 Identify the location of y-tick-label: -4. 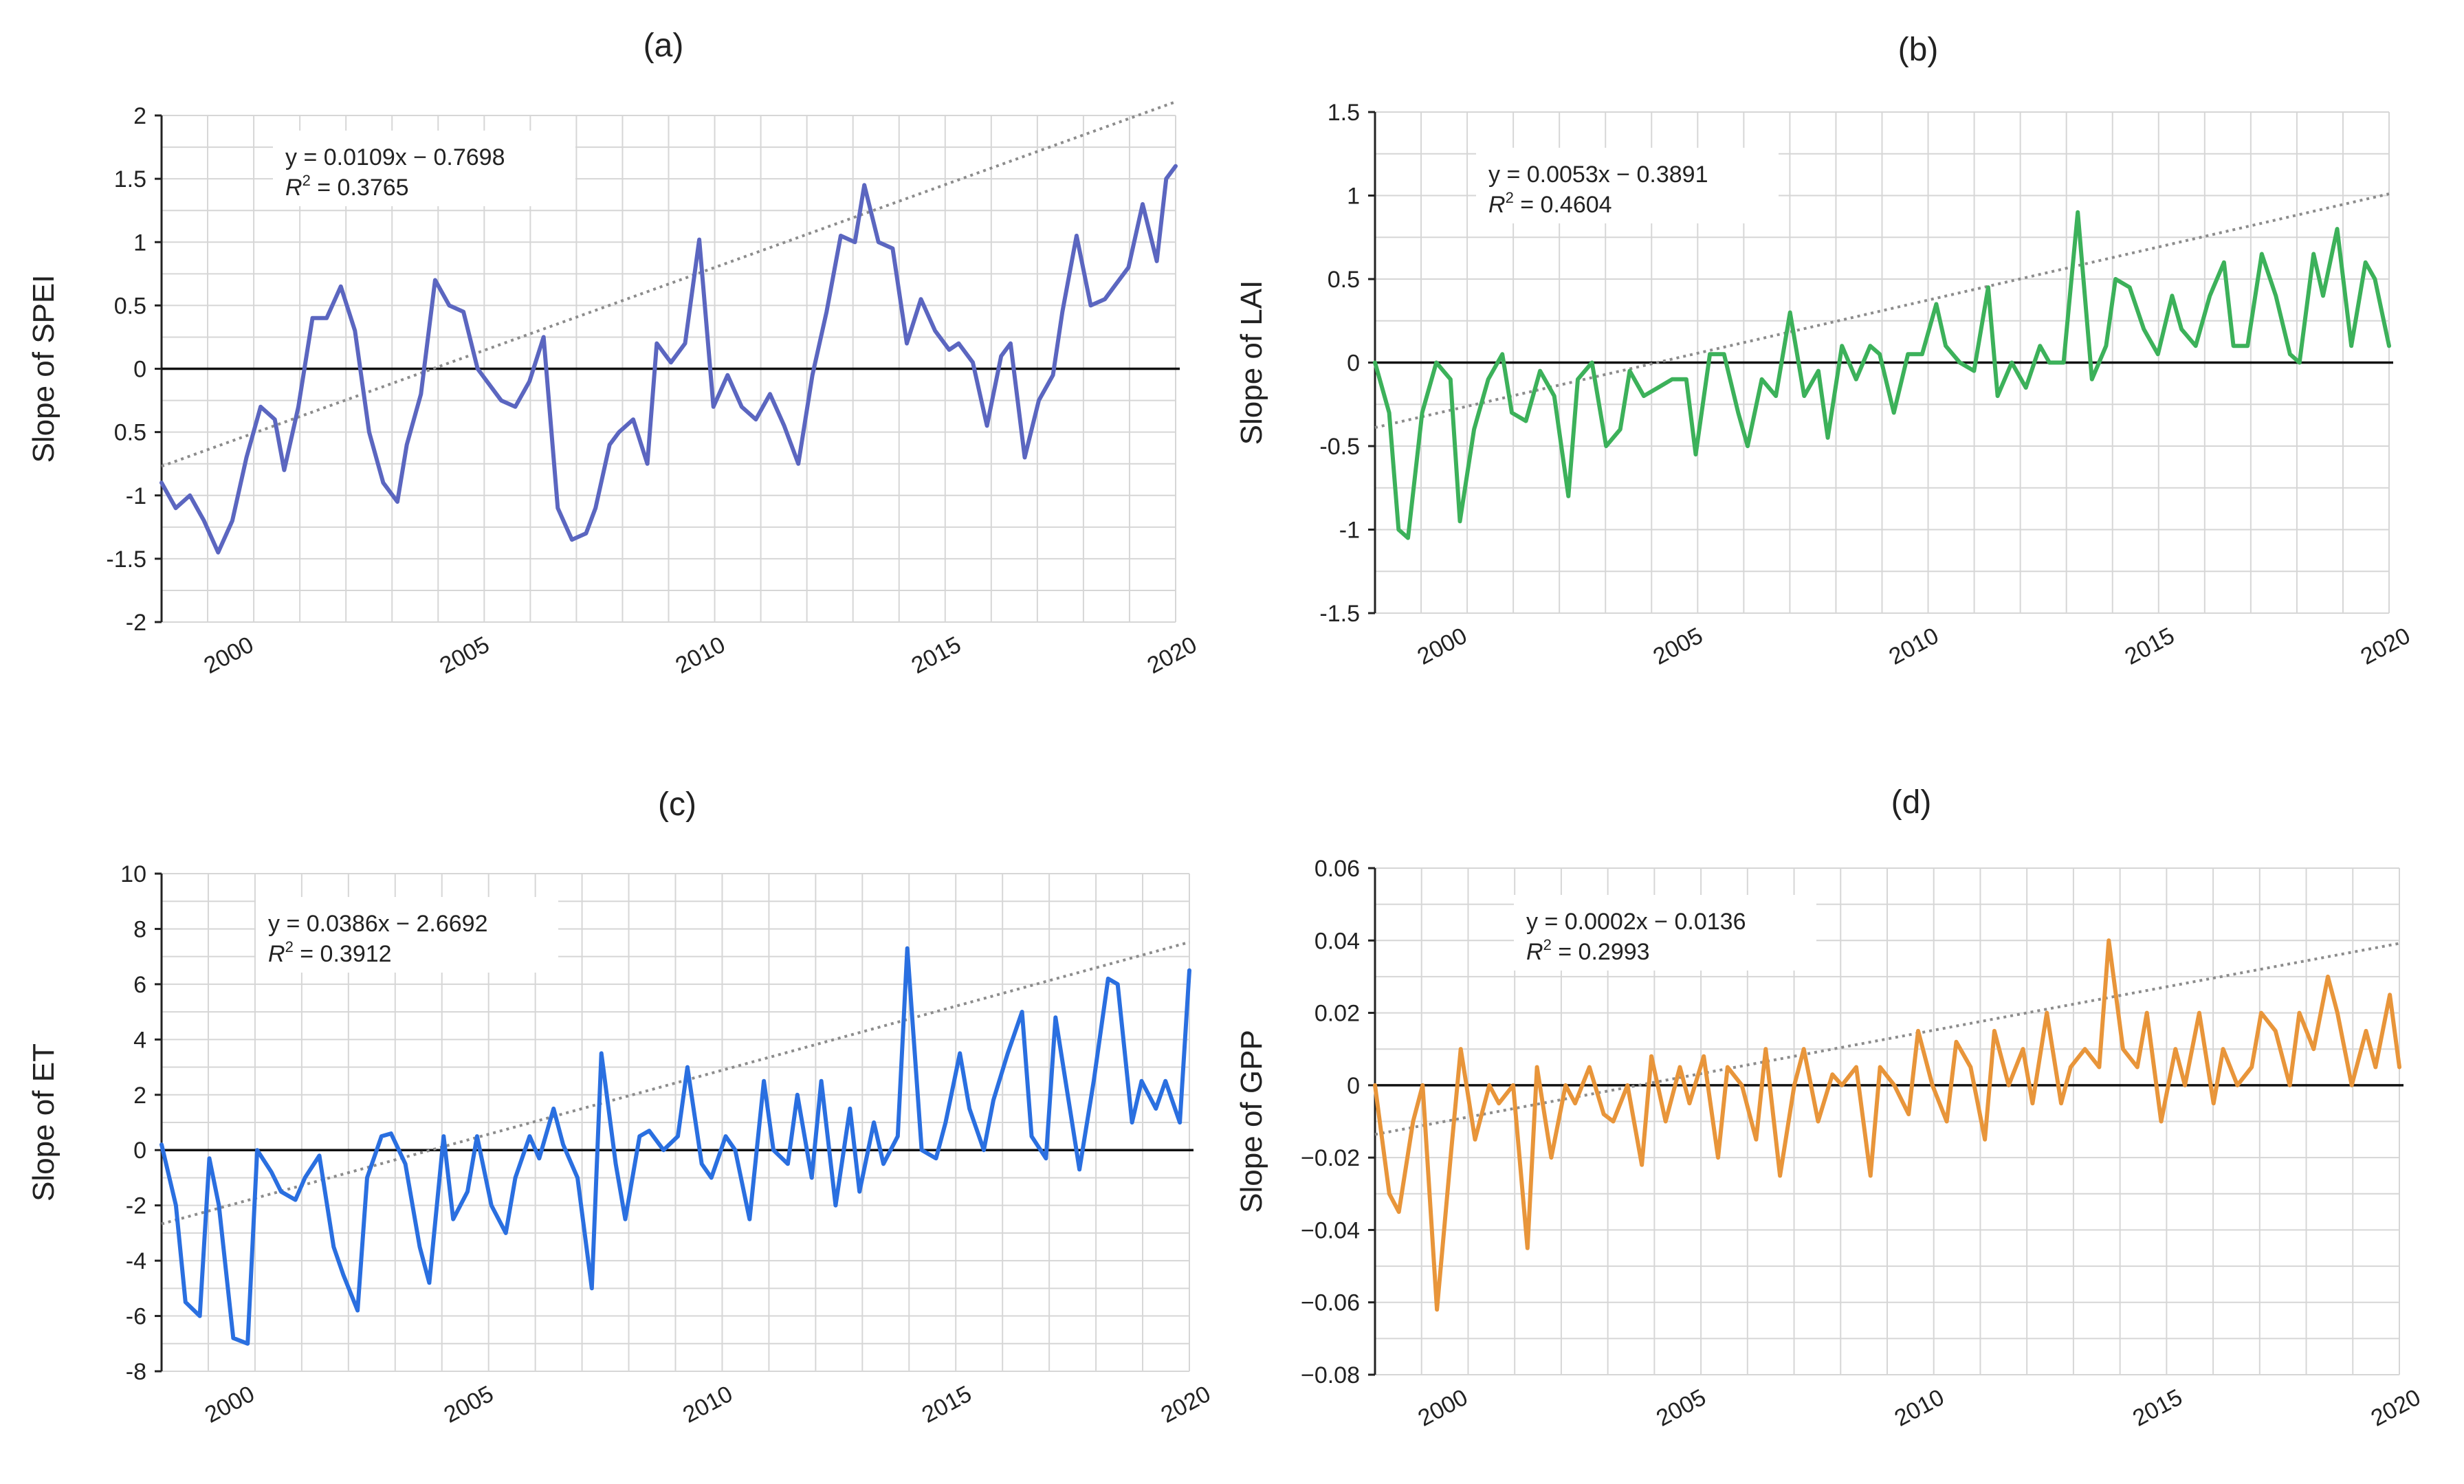
(136, 1261).